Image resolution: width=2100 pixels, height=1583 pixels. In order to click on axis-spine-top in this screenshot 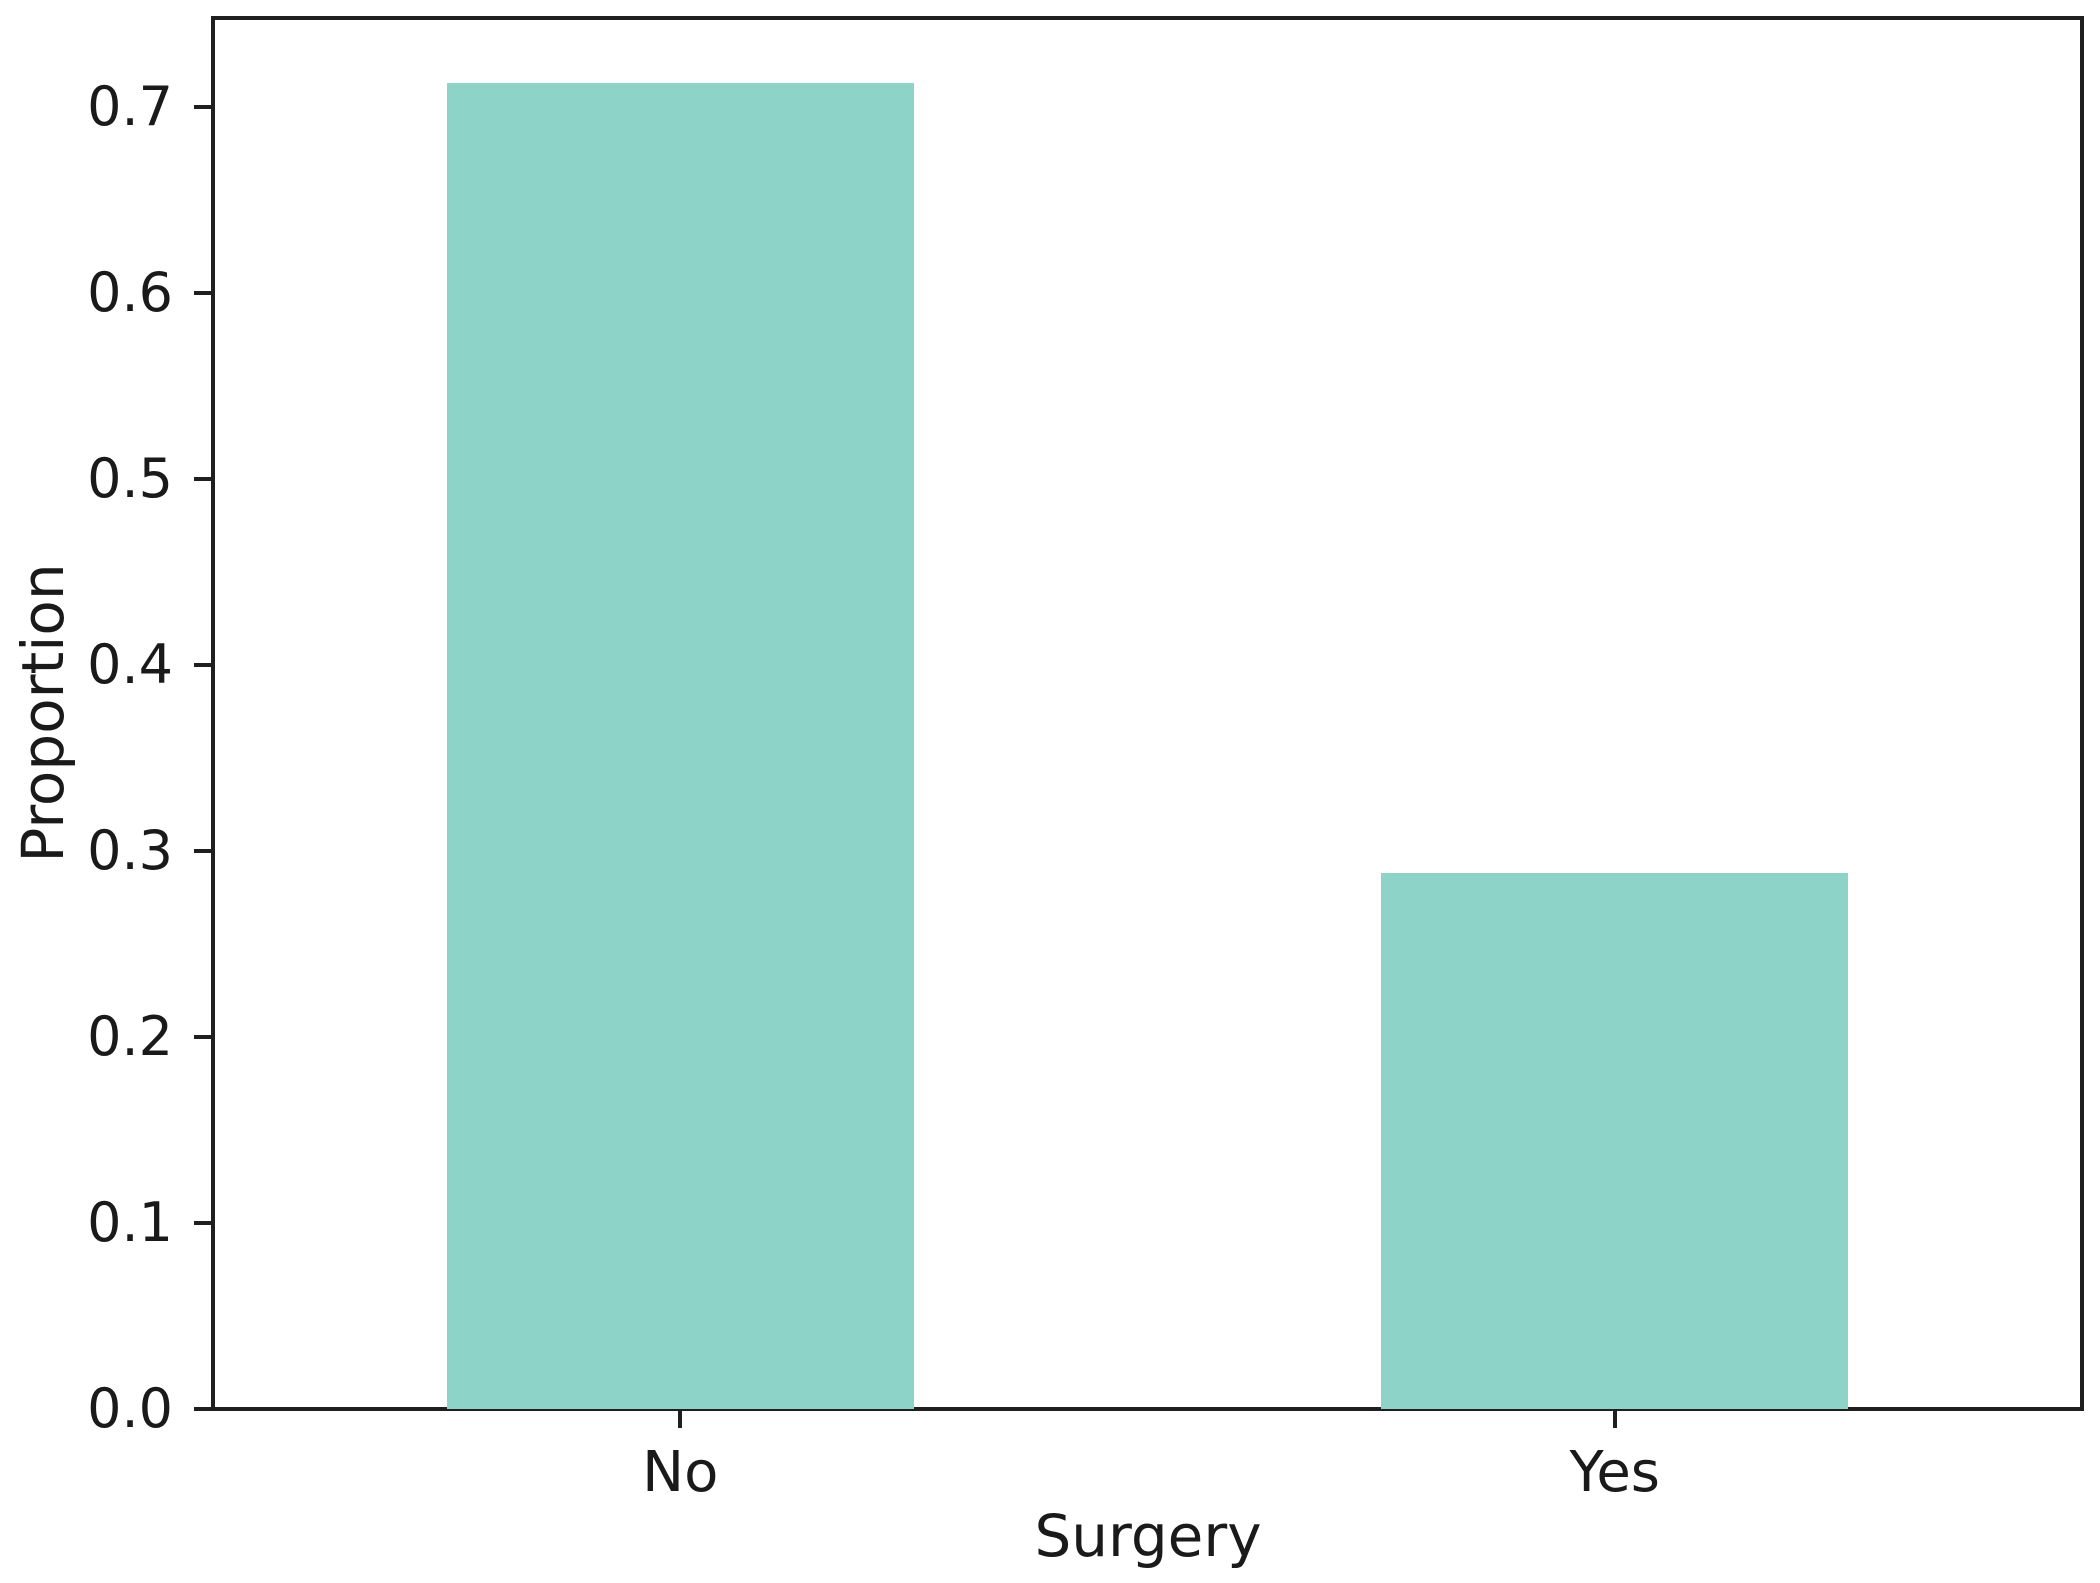, I will do `click(1147, 18)`.